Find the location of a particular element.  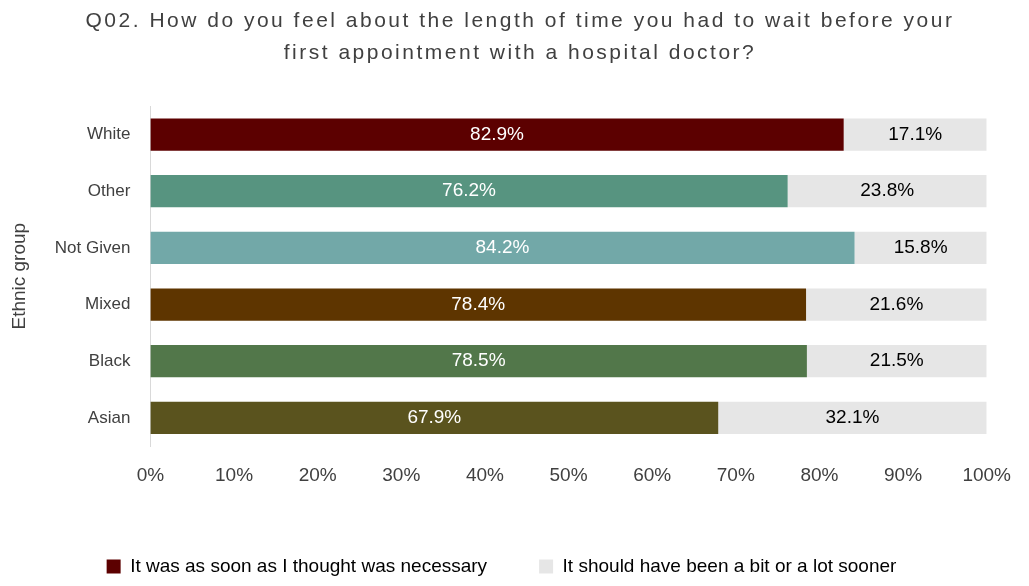

data-label: 21.6% is located at coordinates (896, 303).